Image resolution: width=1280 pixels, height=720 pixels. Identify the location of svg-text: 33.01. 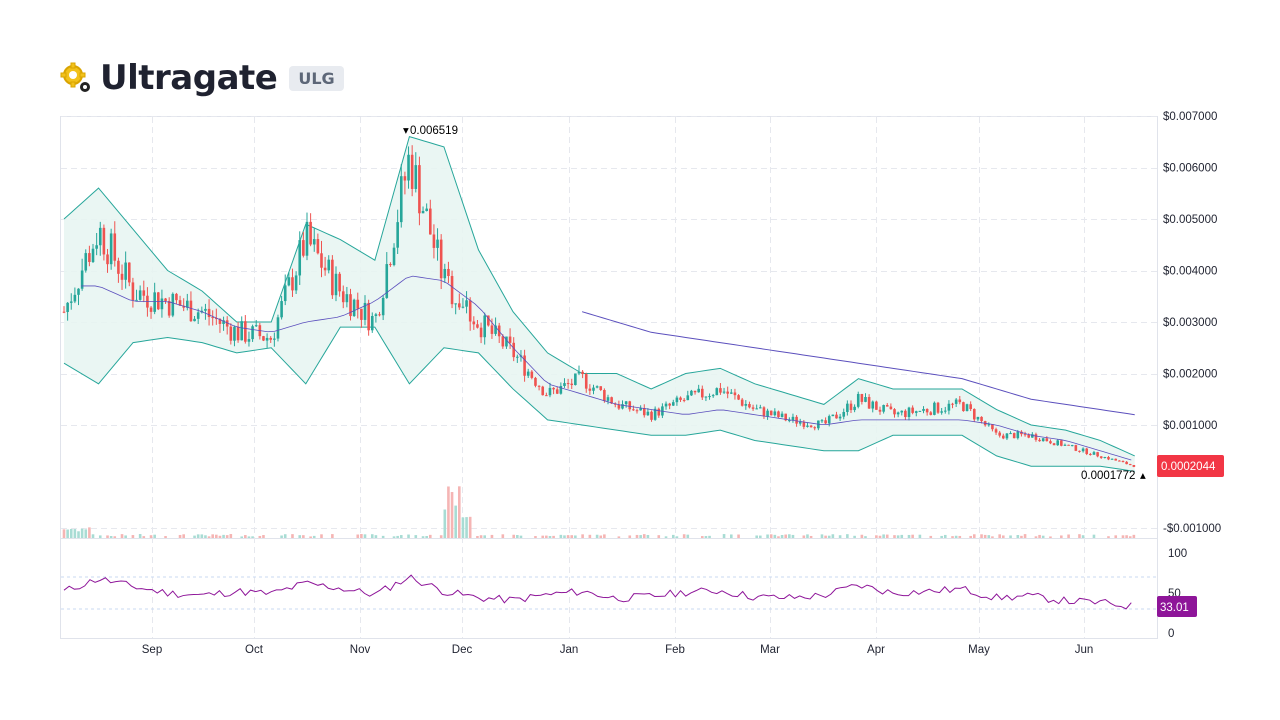
(1174, 608).